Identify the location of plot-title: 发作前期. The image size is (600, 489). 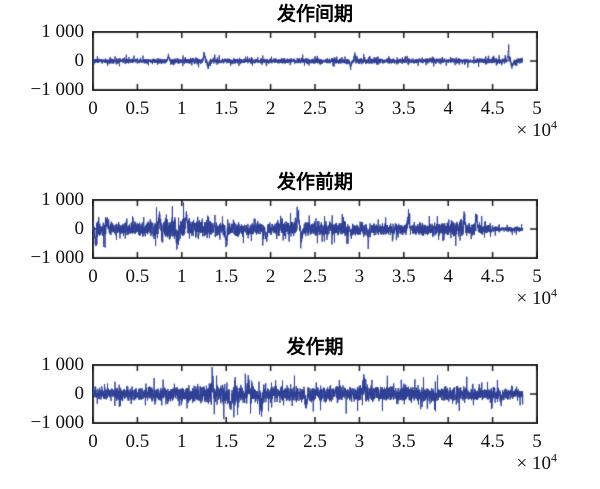
(314, 182).